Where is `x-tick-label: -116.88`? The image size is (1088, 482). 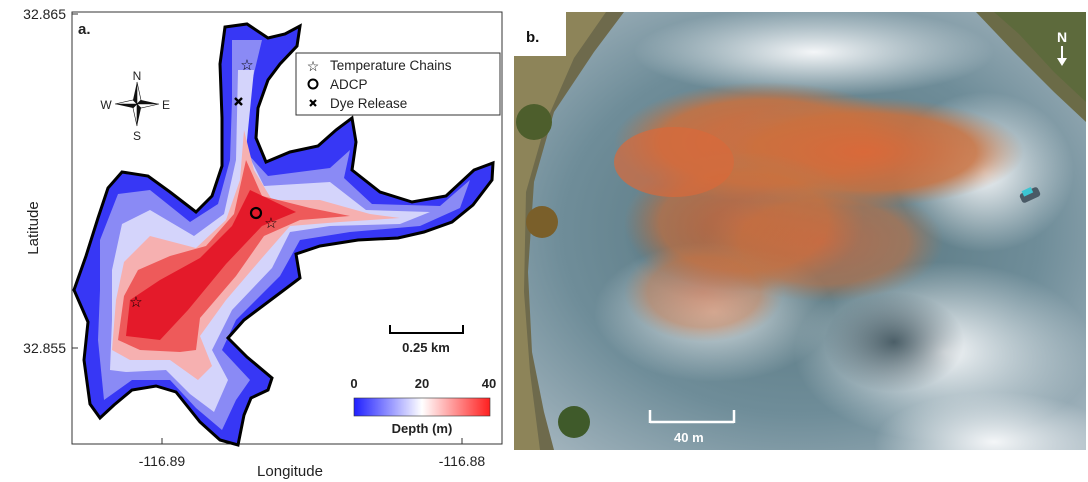
x-tick-label: -116.88 is located at coordinates (462, 461).